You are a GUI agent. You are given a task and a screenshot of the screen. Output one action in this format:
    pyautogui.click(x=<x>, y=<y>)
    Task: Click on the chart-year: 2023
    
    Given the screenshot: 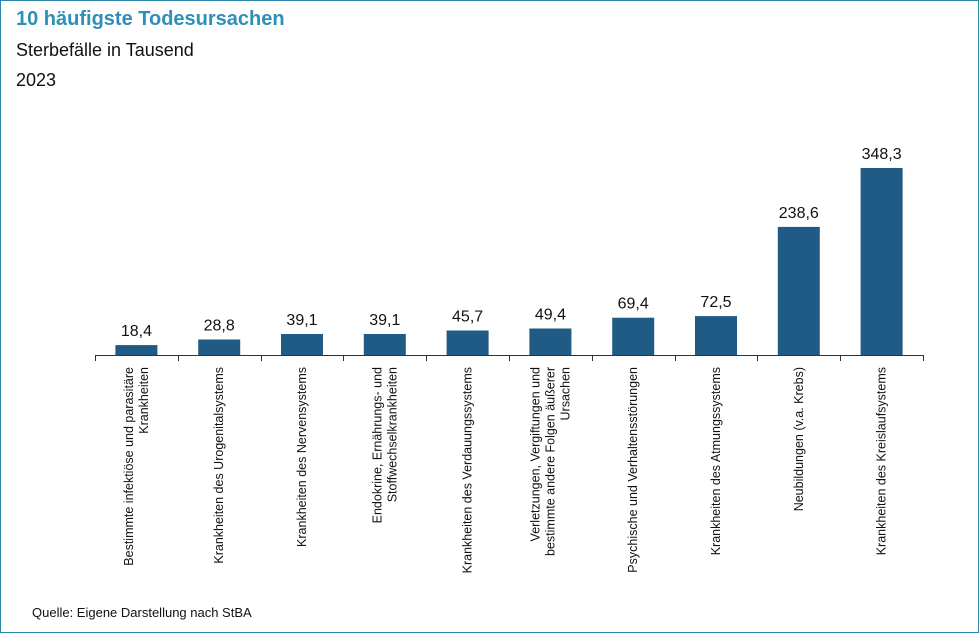 What is the action you would take?
    pyautogui.click(x=36, y=80)
    